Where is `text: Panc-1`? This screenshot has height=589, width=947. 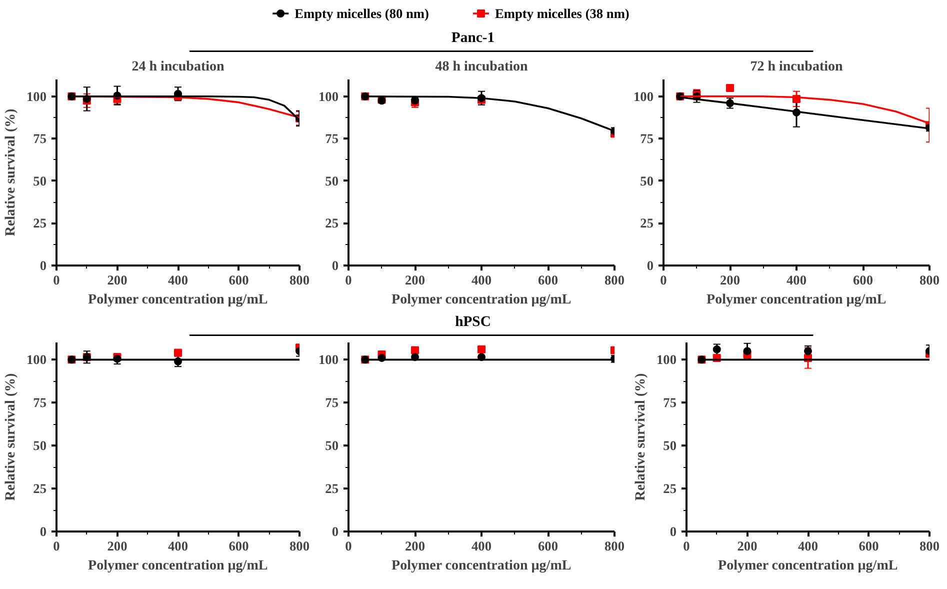 text: Panc-1 is located at coordinates (473, 38).